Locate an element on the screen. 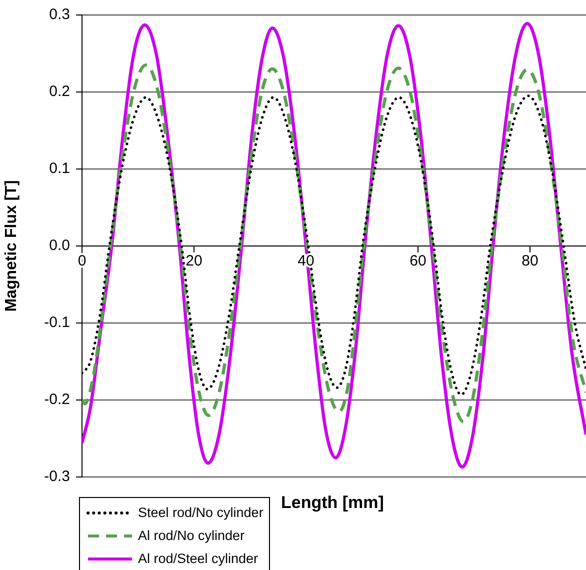 This screenshot has width=586, height=570. y-tick-label: -0.1 is located at coordinates (57, 323).